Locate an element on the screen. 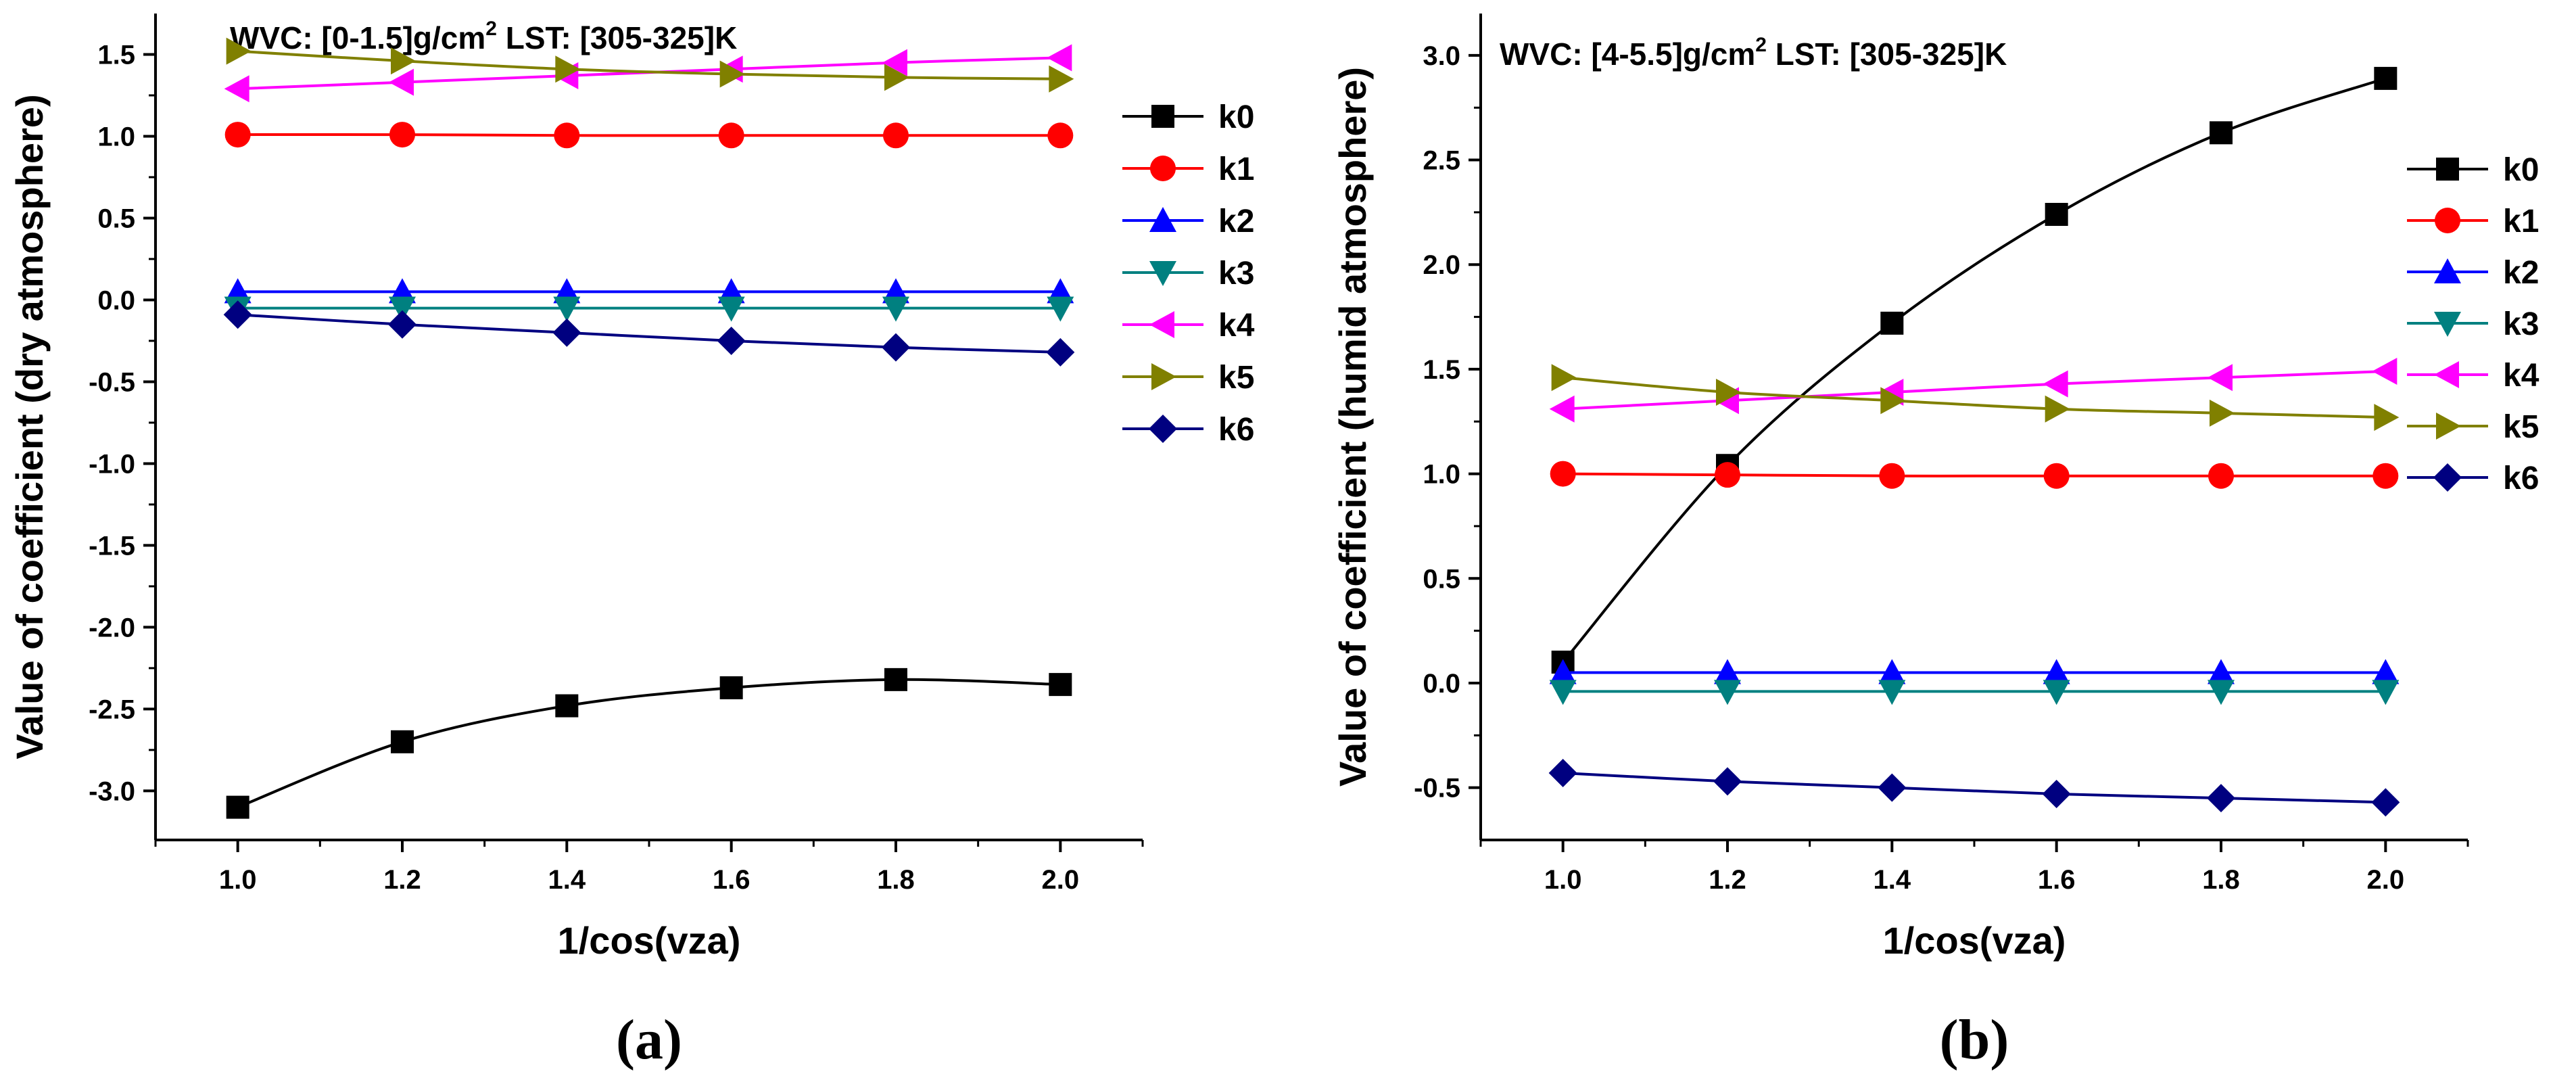 The width and height of the screenshot is (2576, 1076). legend-k6-label: k6 is located at coordinates (1236, 430).